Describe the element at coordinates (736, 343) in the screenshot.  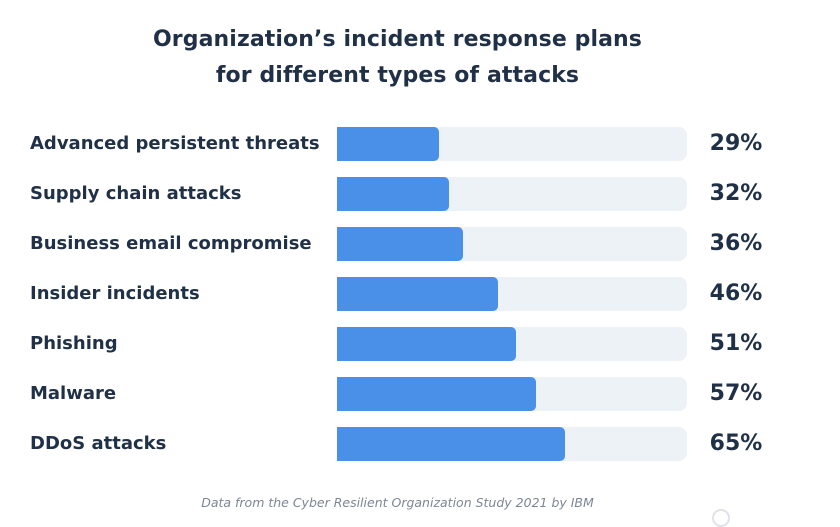
I see `value-label: 51%` at that location.